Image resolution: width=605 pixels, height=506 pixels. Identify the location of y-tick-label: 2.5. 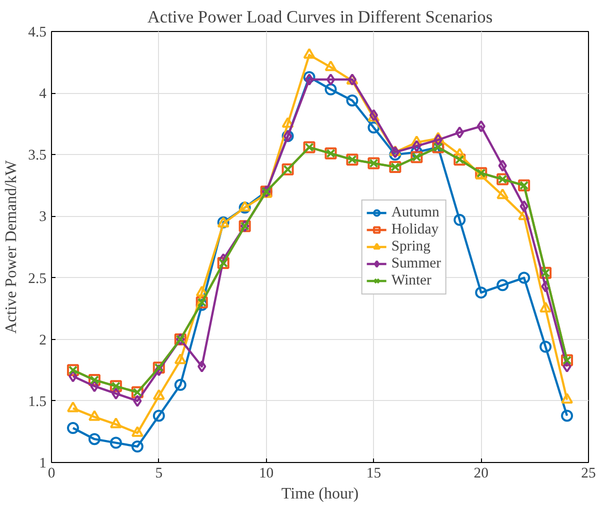
(37, 278).